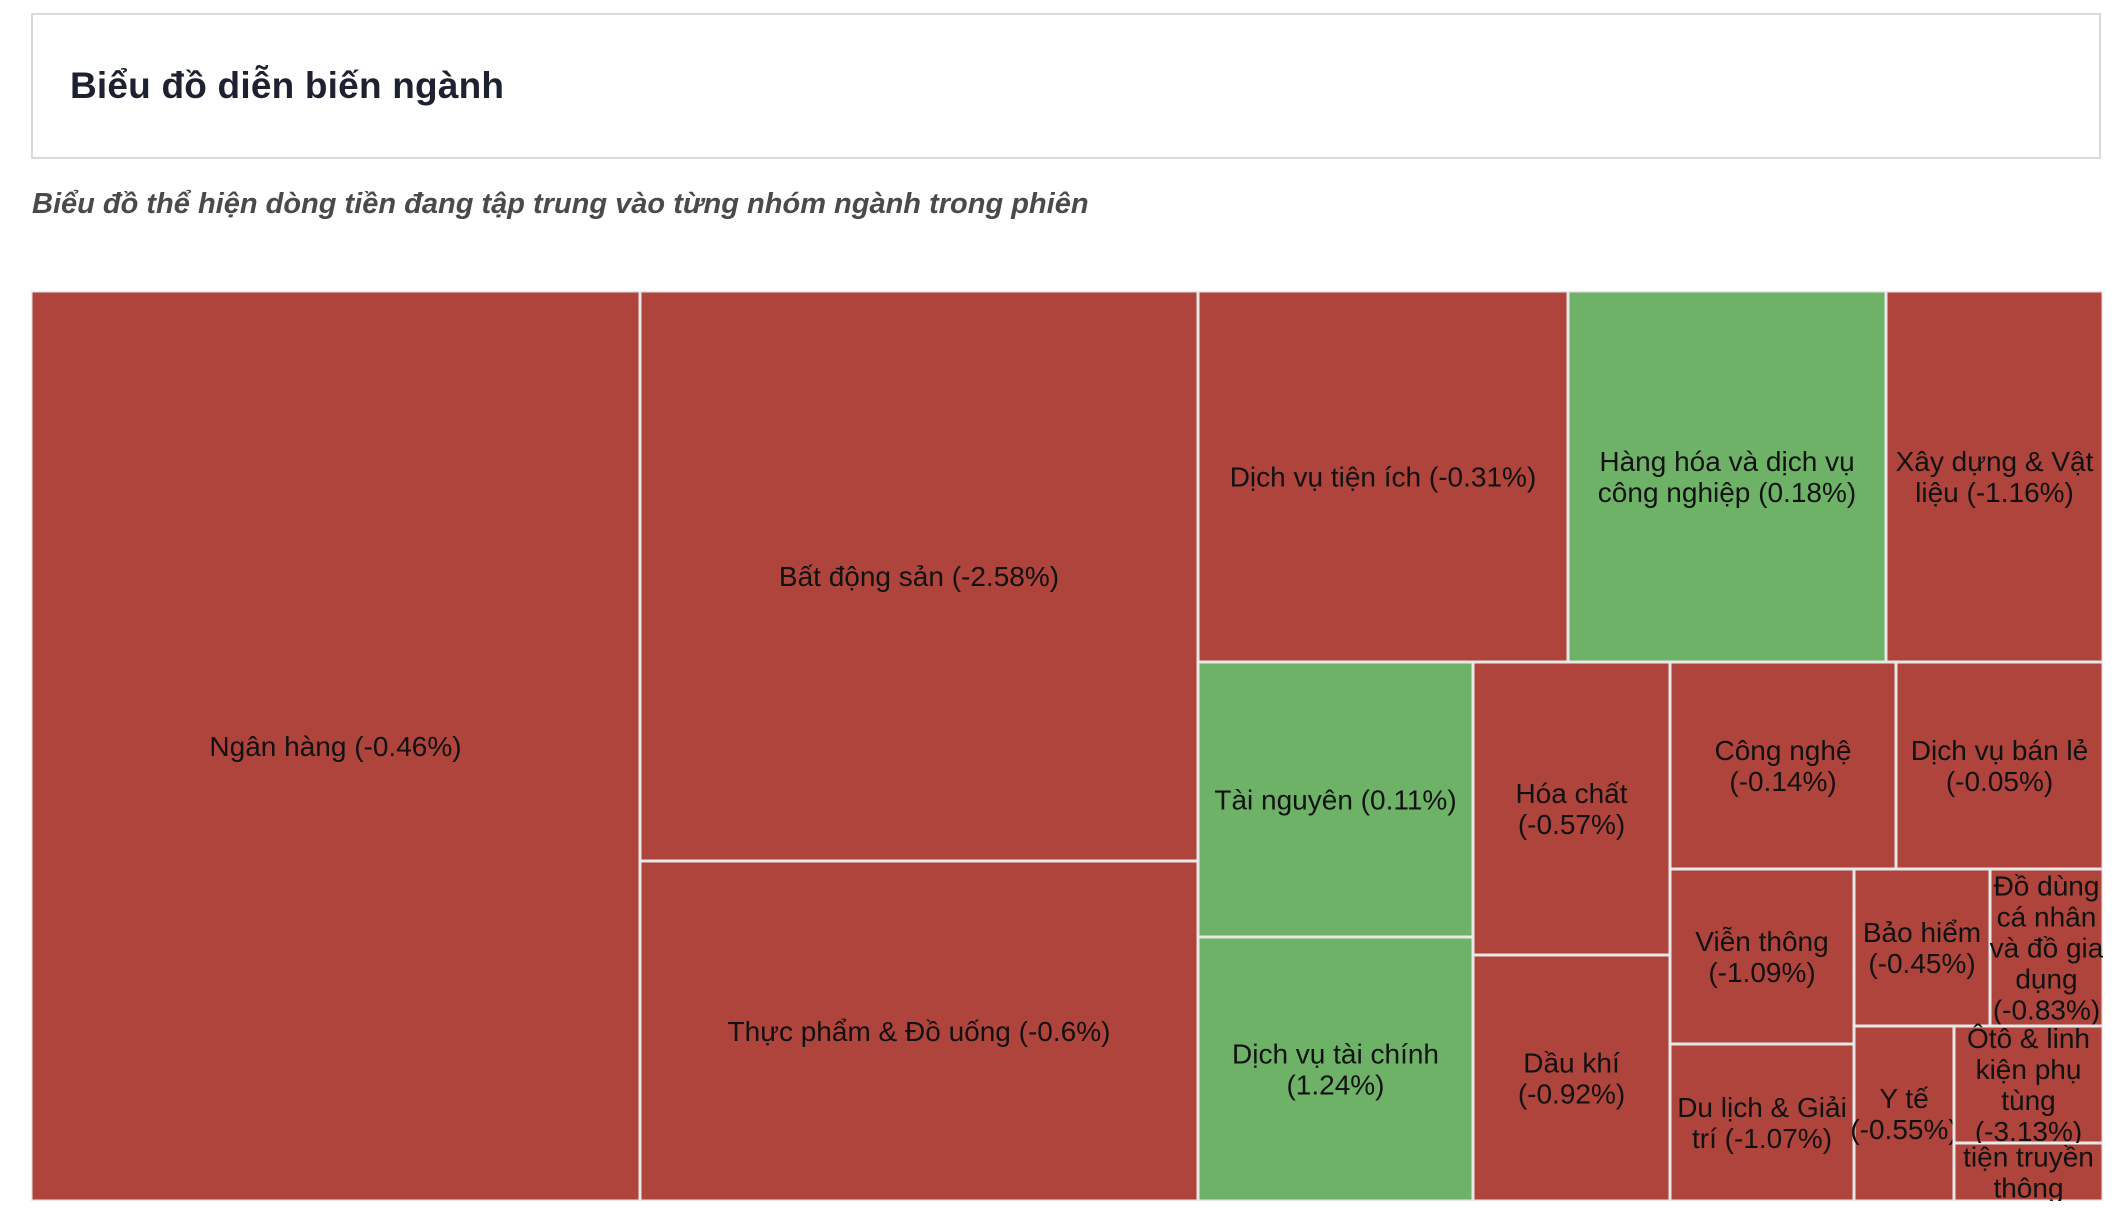  What do you see at coordinates (1999, 750) in the screenshot?
I see `tile-label-line: Dịch vụ bán lẻ` at bounding box center [1999, 750].